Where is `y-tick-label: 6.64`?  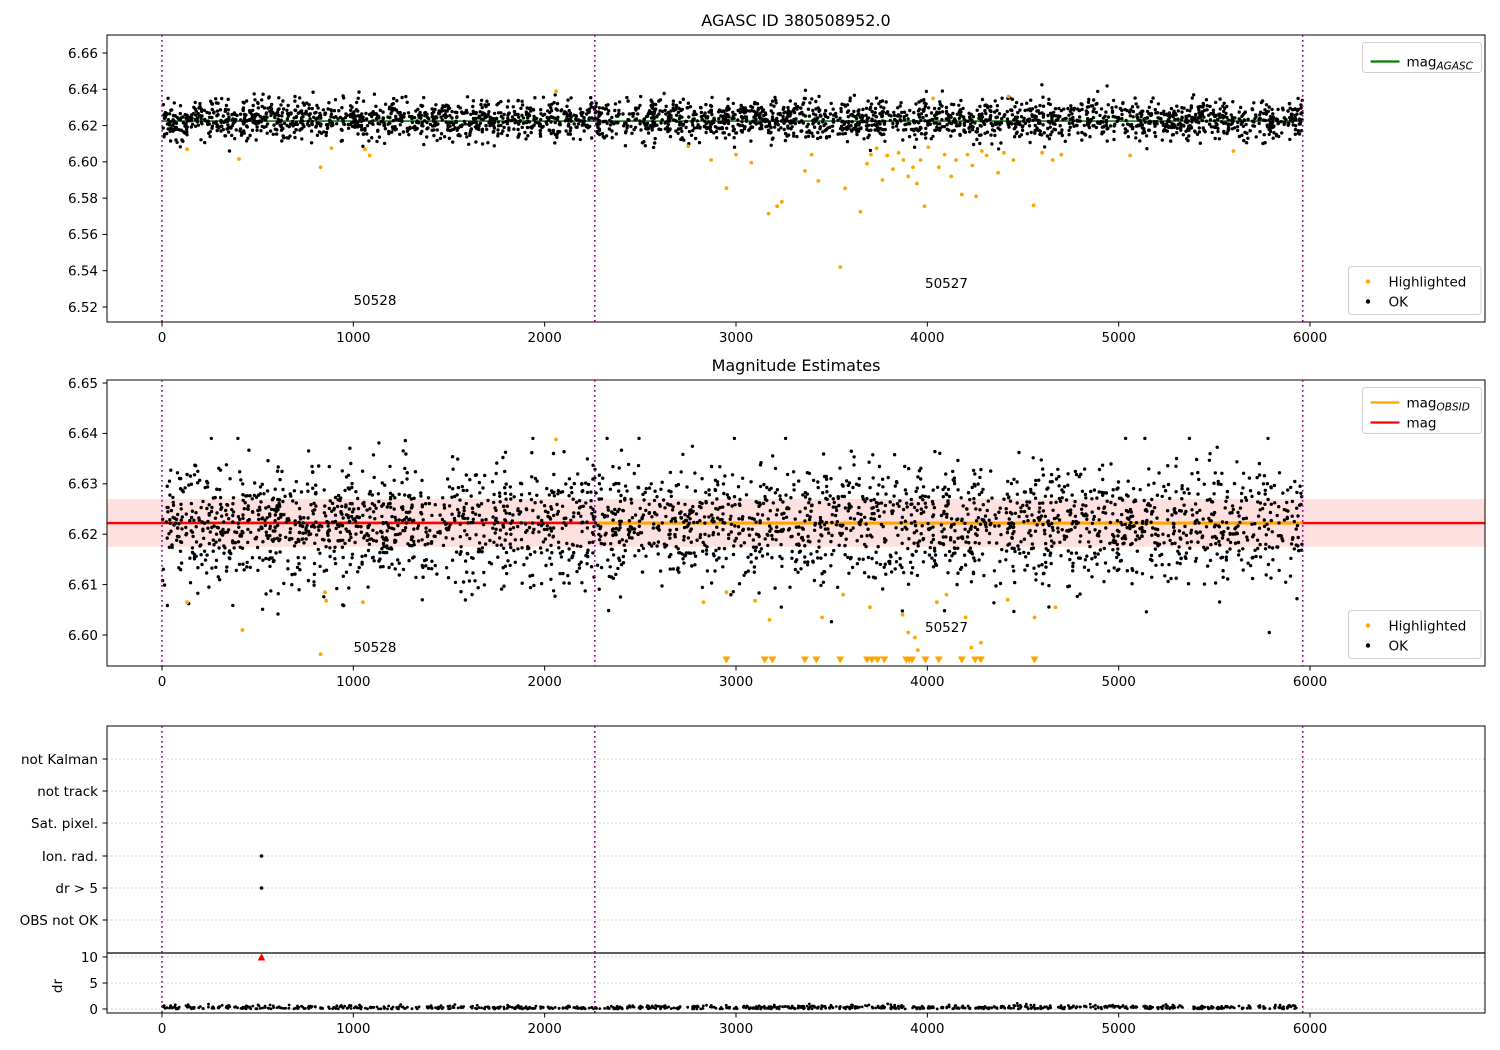
y-tick-label: 6.64 is located at coordinates (83, 90).